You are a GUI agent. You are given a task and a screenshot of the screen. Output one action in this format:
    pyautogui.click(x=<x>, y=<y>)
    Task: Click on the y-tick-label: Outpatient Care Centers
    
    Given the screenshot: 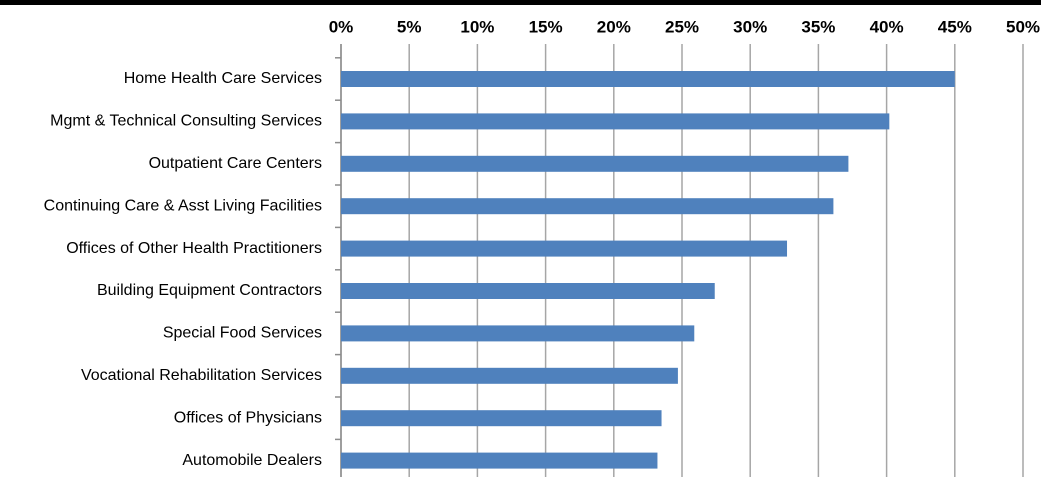 What is the action you would take?
    pyautogui.click(x=235, y=163)
    